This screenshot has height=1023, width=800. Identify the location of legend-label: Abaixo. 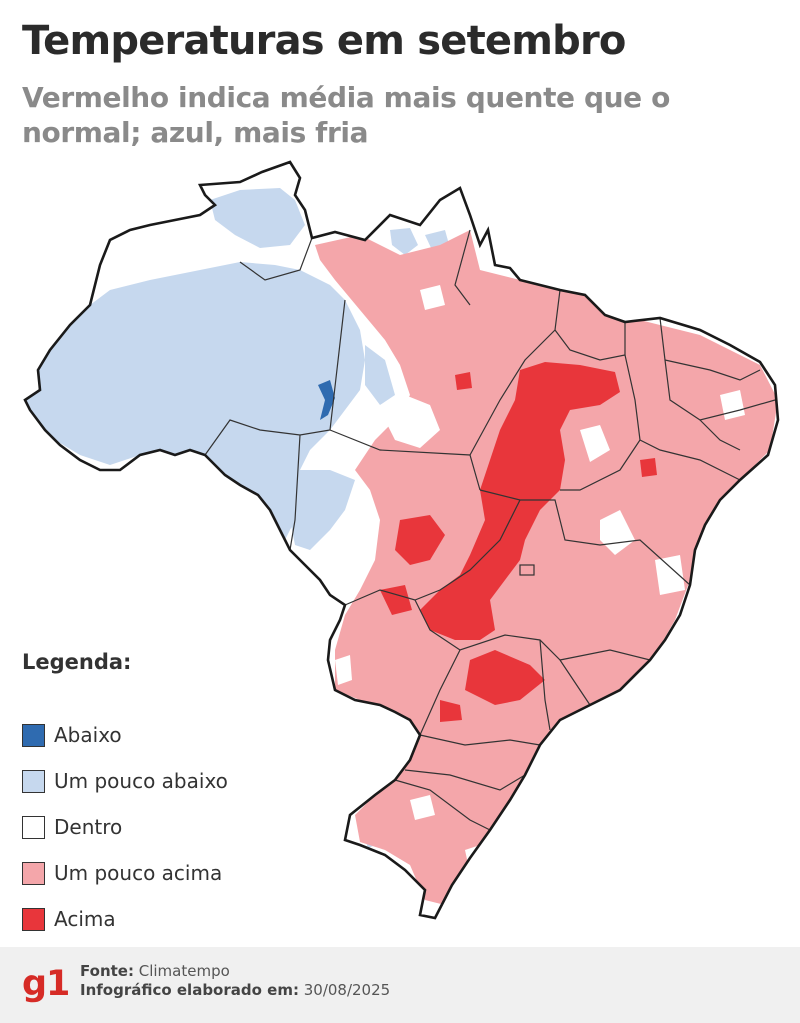
(88, 735).